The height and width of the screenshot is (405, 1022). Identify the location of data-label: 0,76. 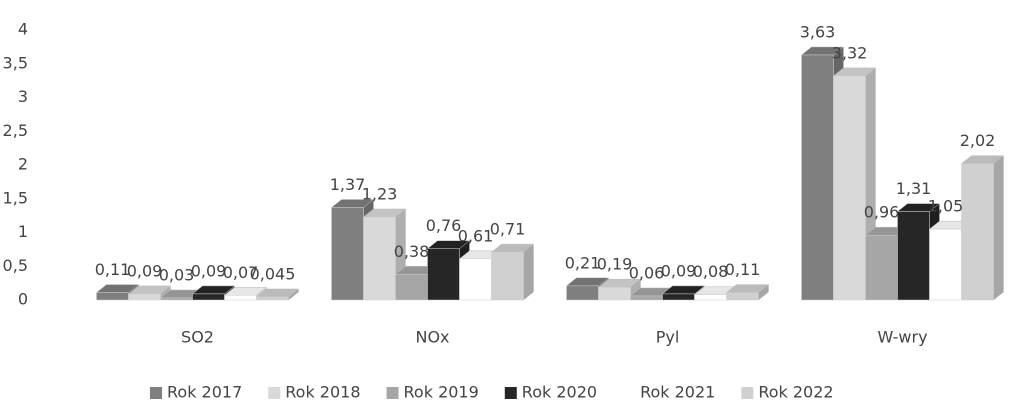
(444, 225).